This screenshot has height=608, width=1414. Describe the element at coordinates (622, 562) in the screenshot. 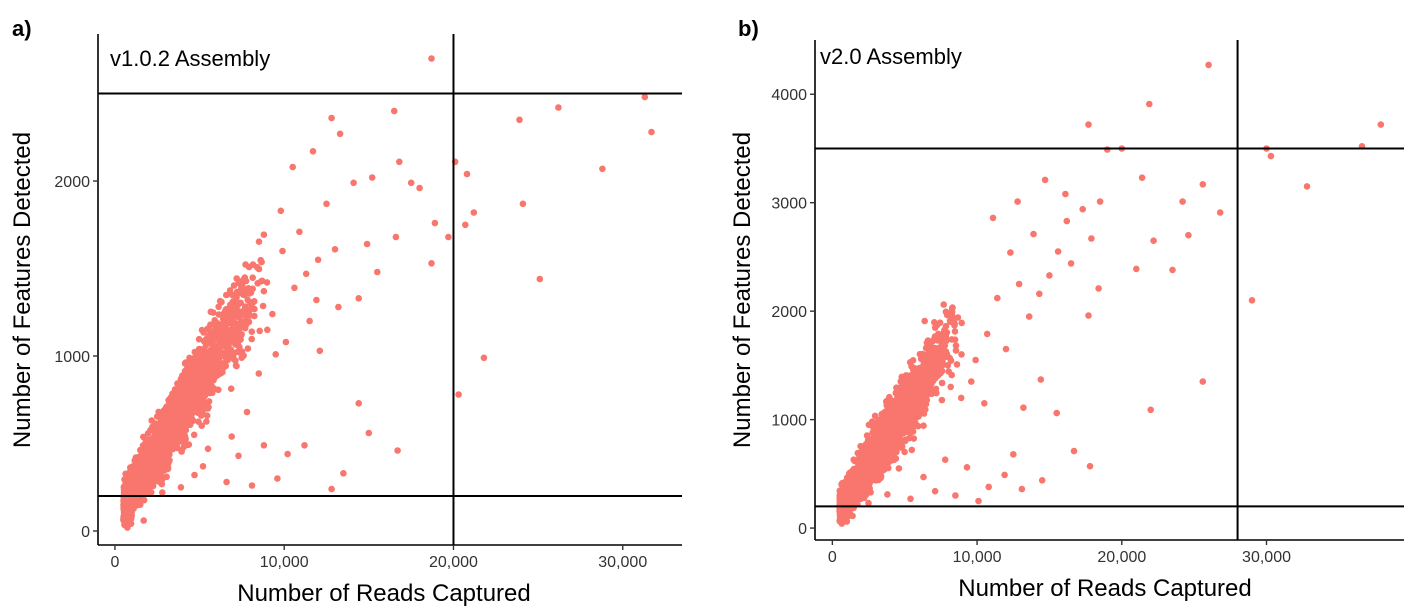

I see `x-tick-label: 30,000` at that location.